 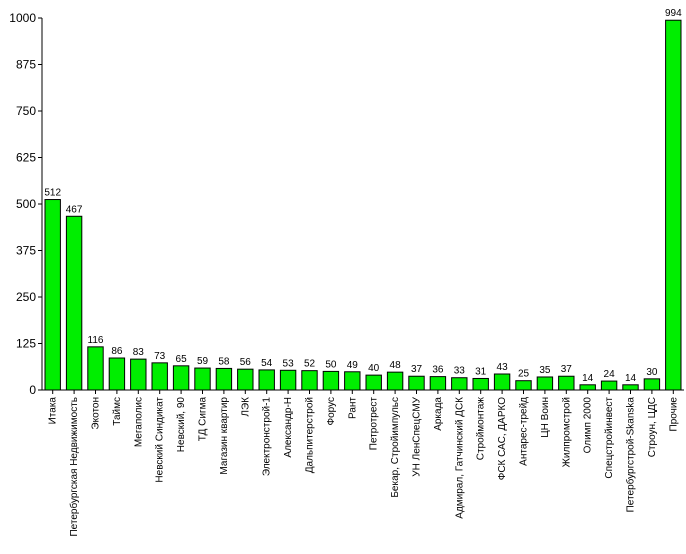 I want to click on category-label: Александр-Н, so click(x=288, y=427).